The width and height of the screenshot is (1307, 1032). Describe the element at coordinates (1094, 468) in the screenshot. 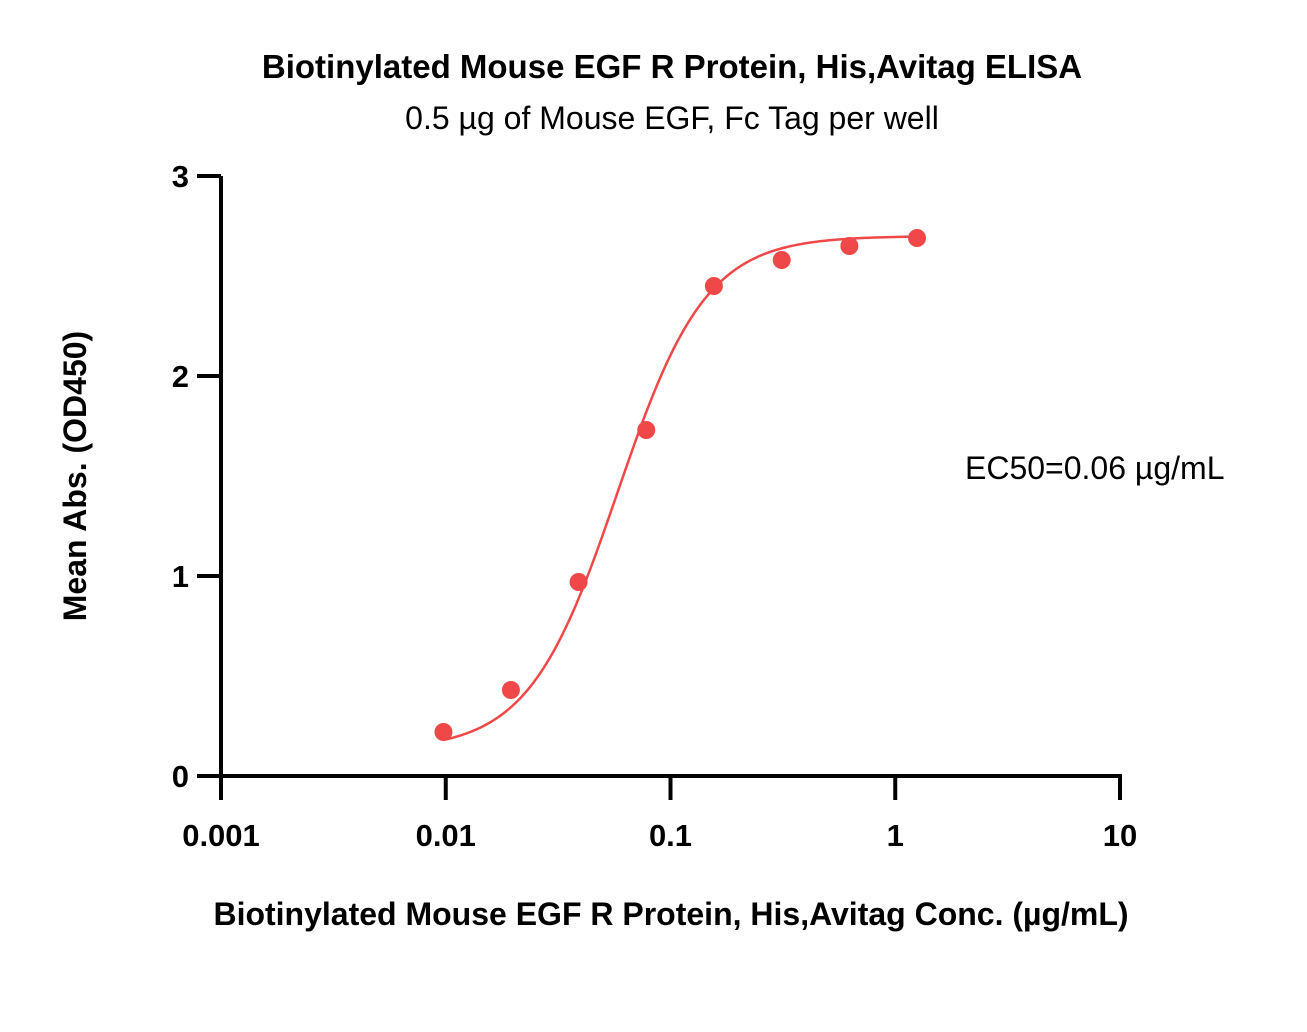

I see `ec50-annotation: EC50=0.06 µg/mL` at that location.